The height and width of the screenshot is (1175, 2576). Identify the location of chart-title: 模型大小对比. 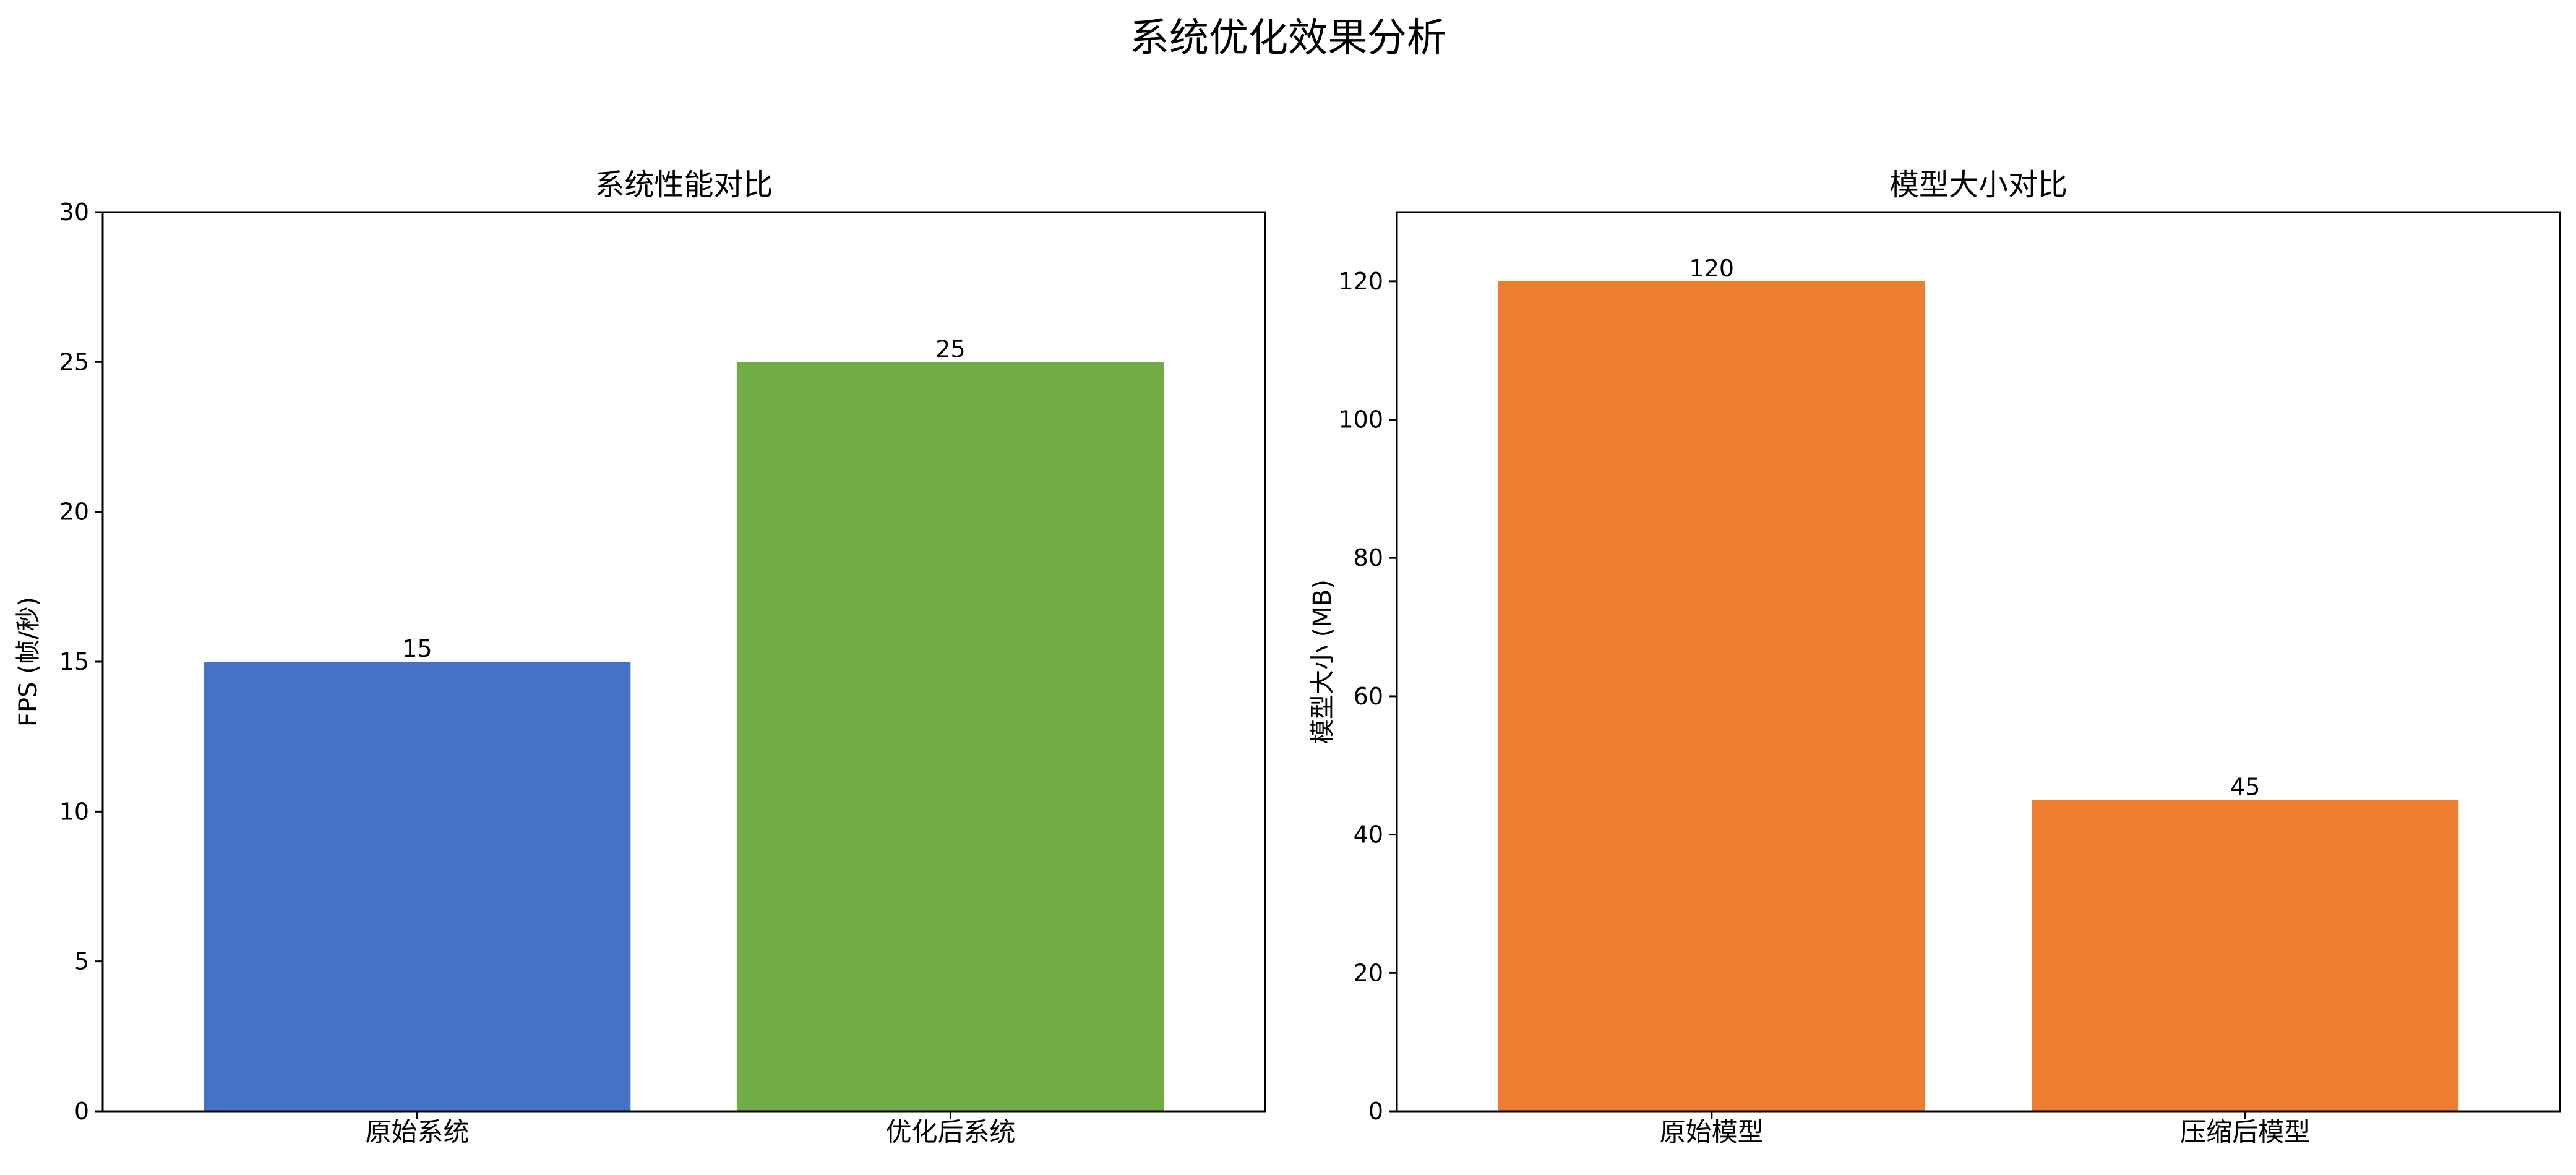
(1978, 185).